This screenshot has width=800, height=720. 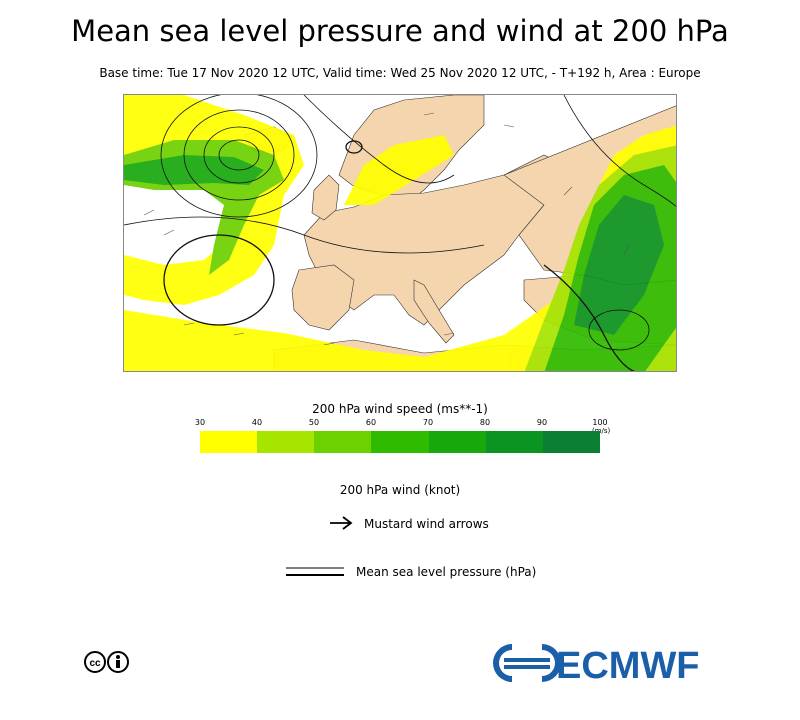 What do you see at coordinates (601, 431) in the screenshot?
I see `legend-unit: (m/s)` at bounding box center [601, 431].